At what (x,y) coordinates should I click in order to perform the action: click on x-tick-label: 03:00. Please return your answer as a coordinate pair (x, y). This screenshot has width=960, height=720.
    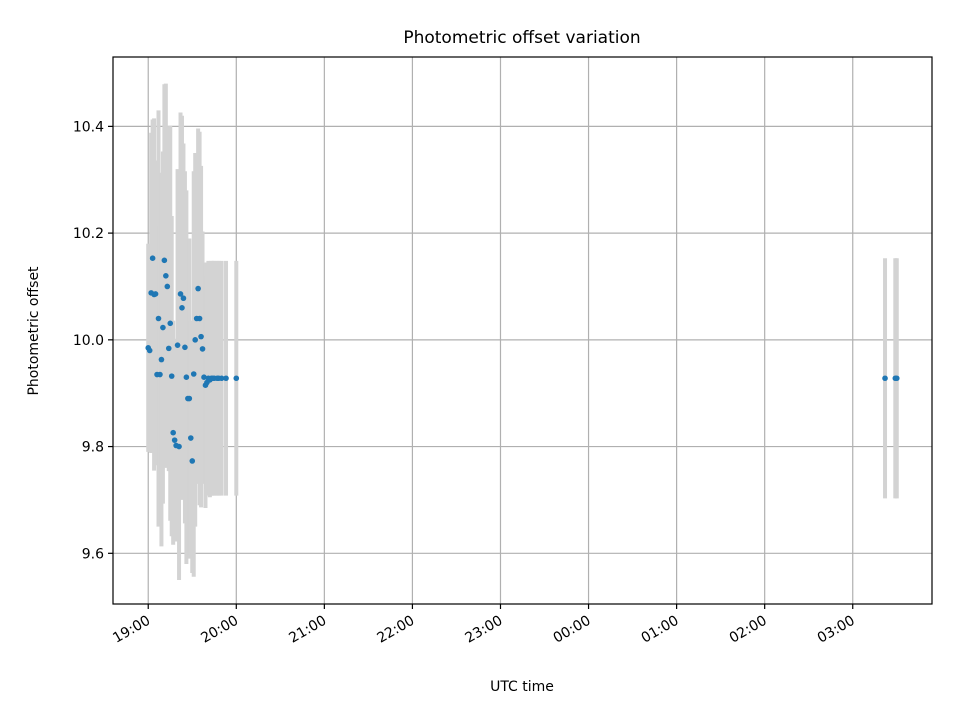
    Looking at the image, I should click on (836, 630).